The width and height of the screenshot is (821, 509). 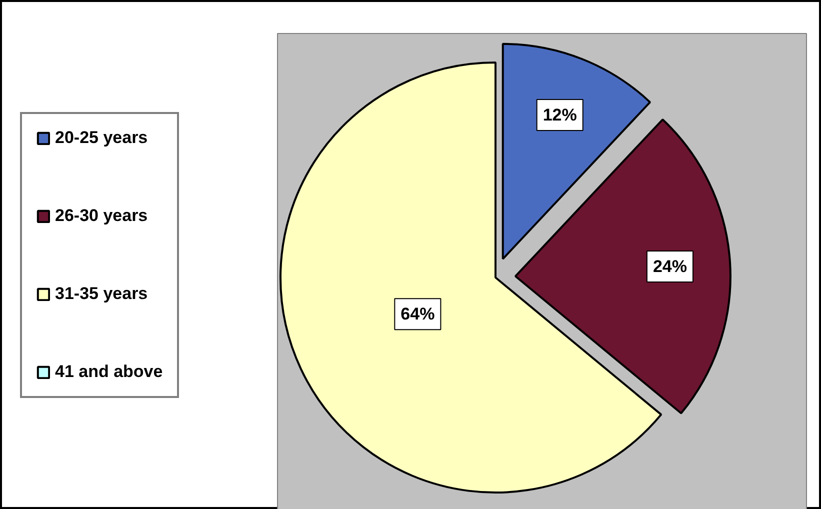 I want to click on data-label: 64%, so click(x=417, y=314).